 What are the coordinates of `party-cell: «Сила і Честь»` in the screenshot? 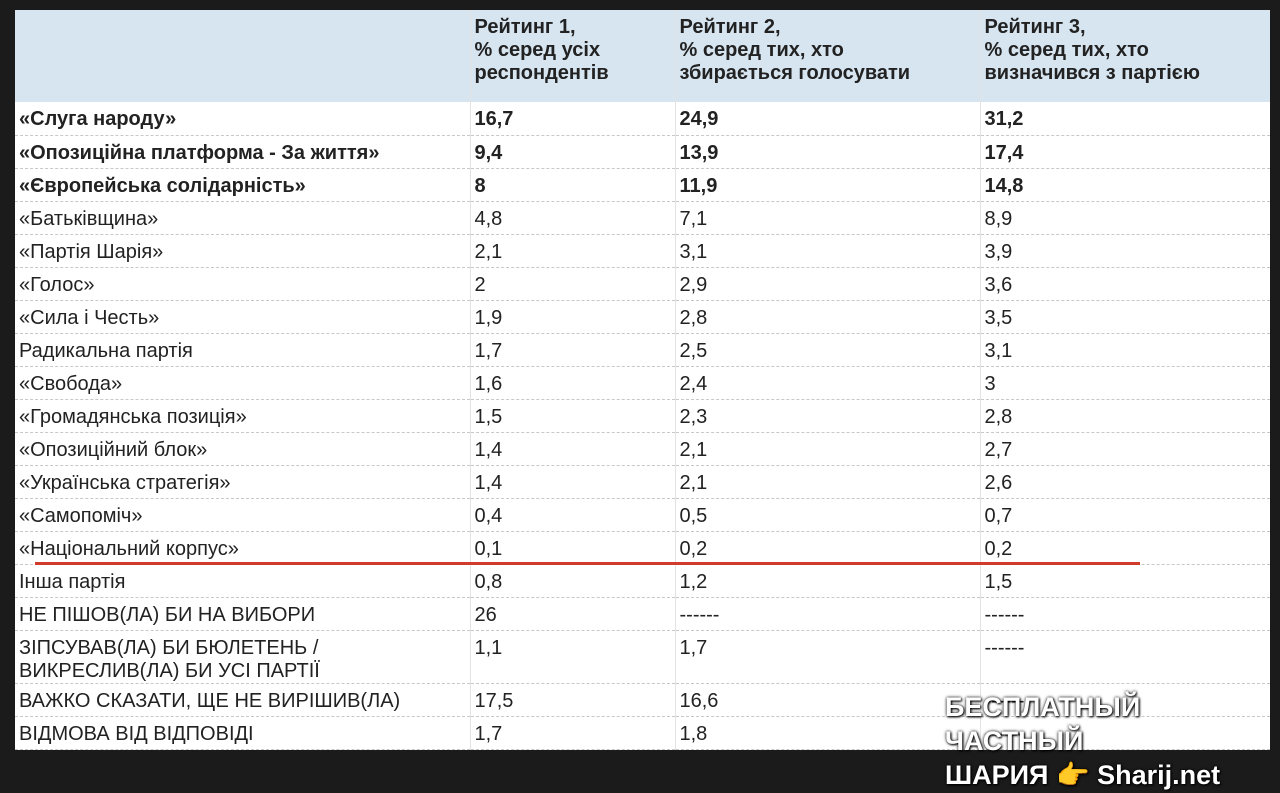 It's located at (242, 317).